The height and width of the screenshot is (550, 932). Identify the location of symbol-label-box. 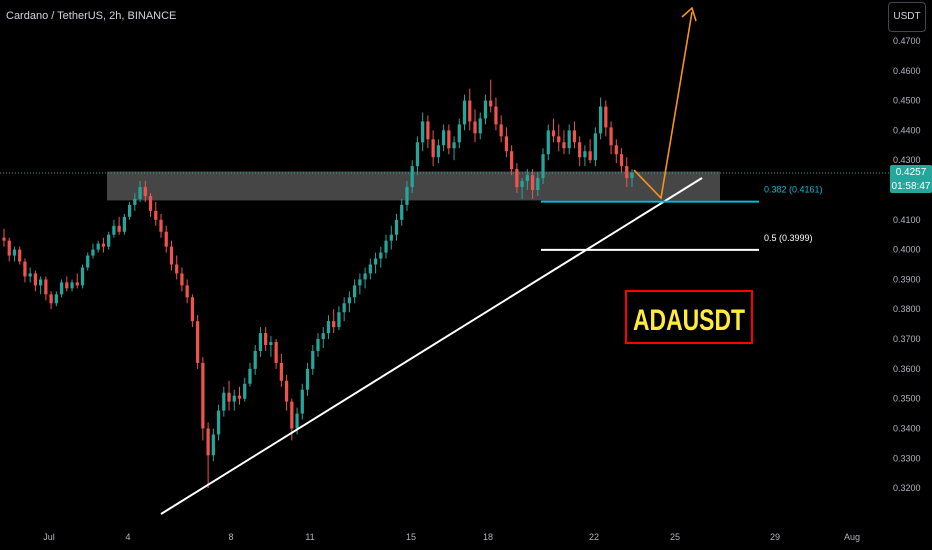
(689, 317).